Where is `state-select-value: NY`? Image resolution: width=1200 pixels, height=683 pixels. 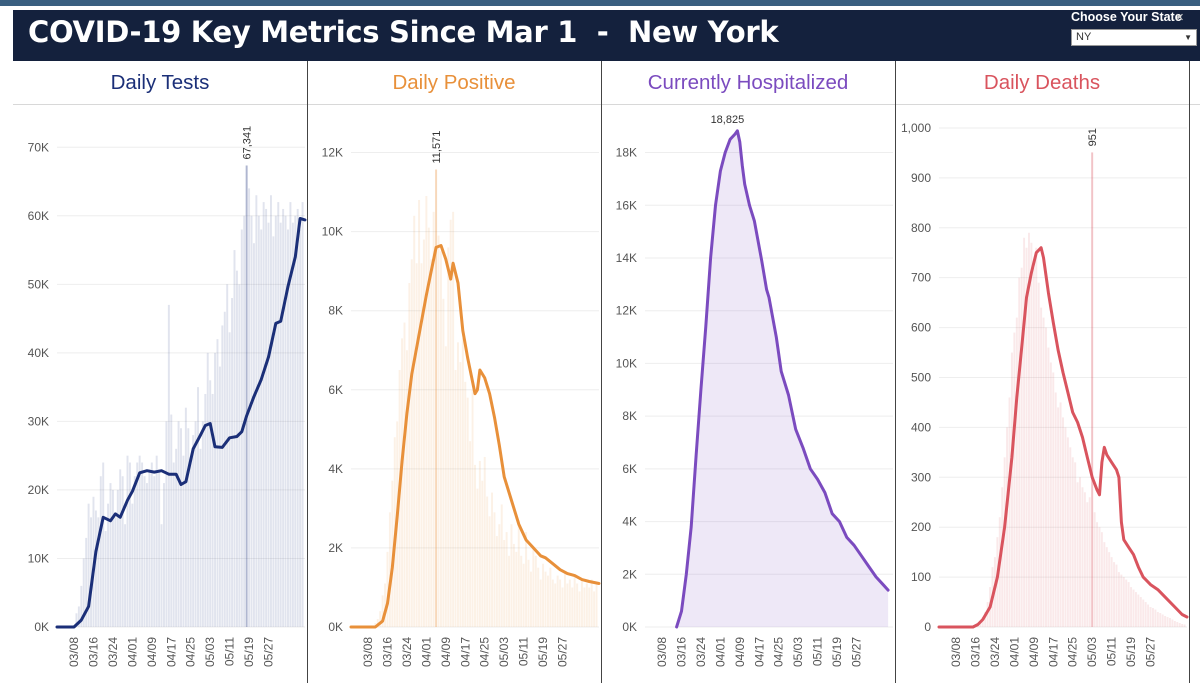
state-select-value: NY is located at coordinates (1084, 37).